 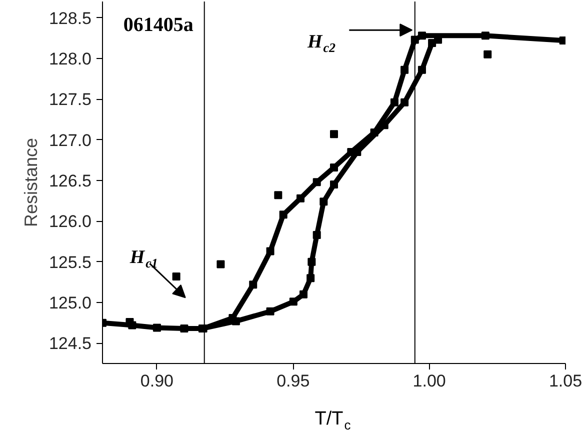 What do you see at coordinates (157, 381) in the screenshot?
I see `x-tick-label: 0.90` at bounding box center [157, 381].